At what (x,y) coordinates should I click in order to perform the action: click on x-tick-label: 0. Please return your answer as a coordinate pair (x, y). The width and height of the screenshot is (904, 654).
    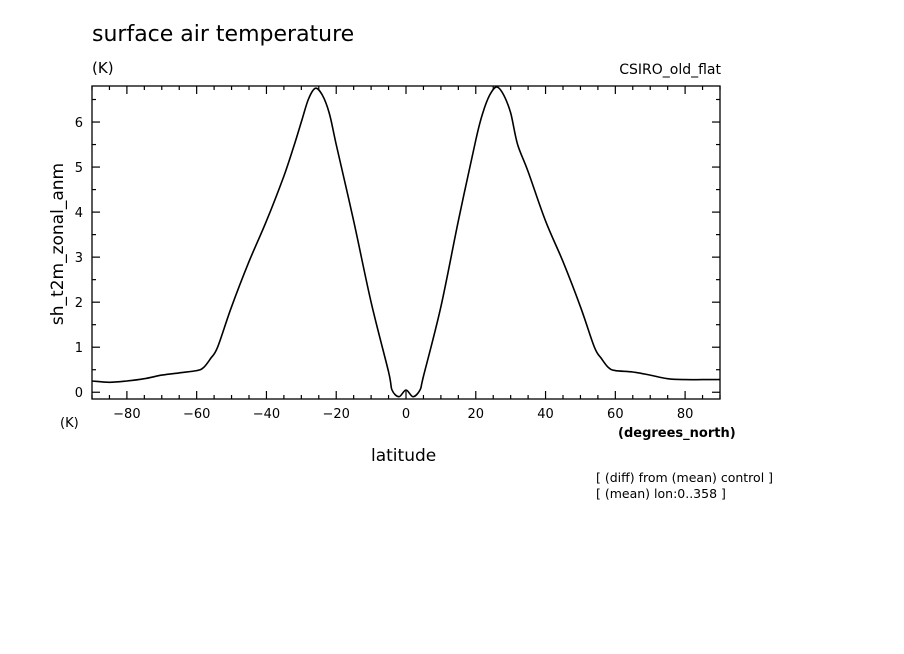
    Looking at the image, I should click on (406, 414).